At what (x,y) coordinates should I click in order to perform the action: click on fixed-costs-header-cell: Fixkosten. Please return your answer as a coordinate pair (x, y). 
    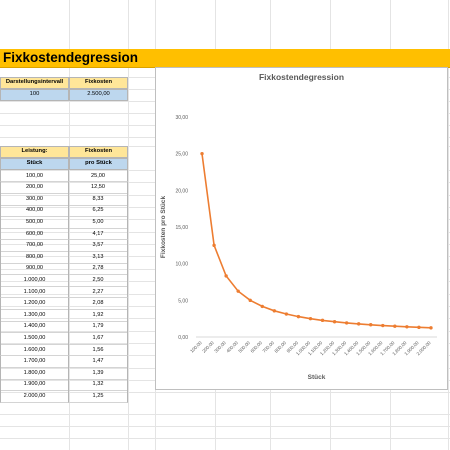
    Looking at the image, I should click on (98, 83).